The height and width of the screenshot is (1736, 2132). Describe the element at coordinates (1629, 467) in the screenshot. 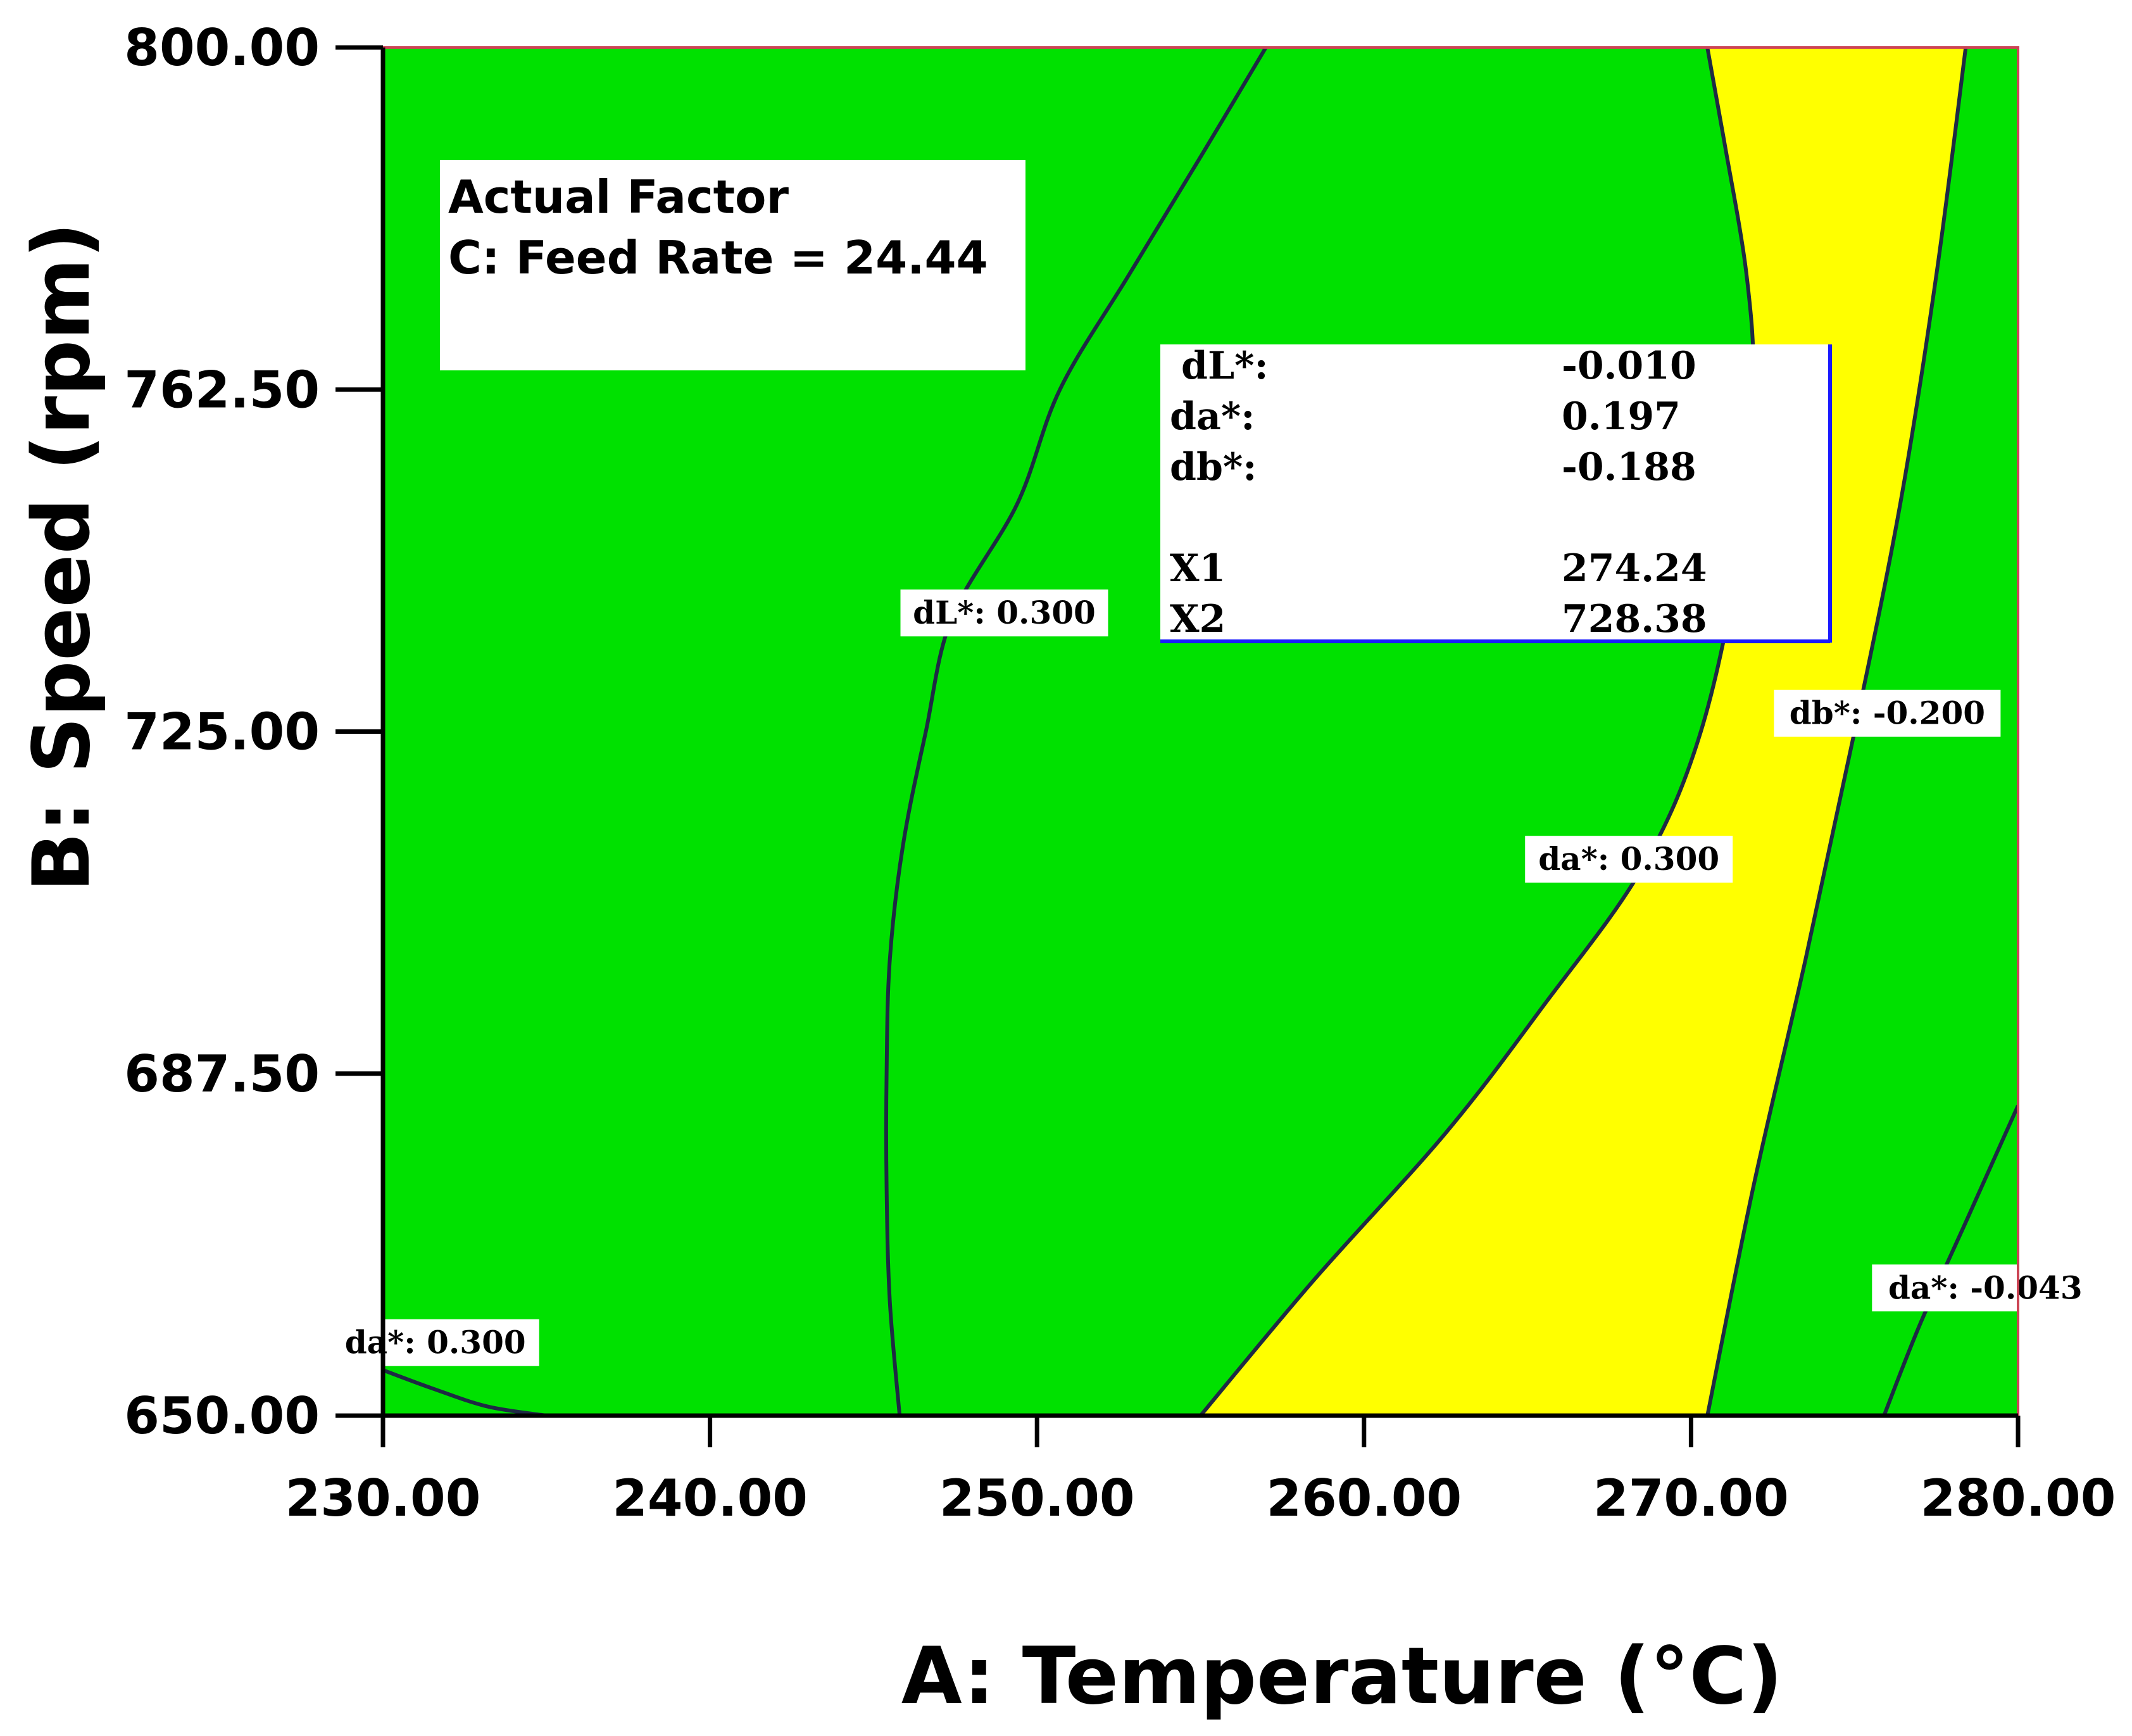

I see `readout-value-db: -0.188` at that location.